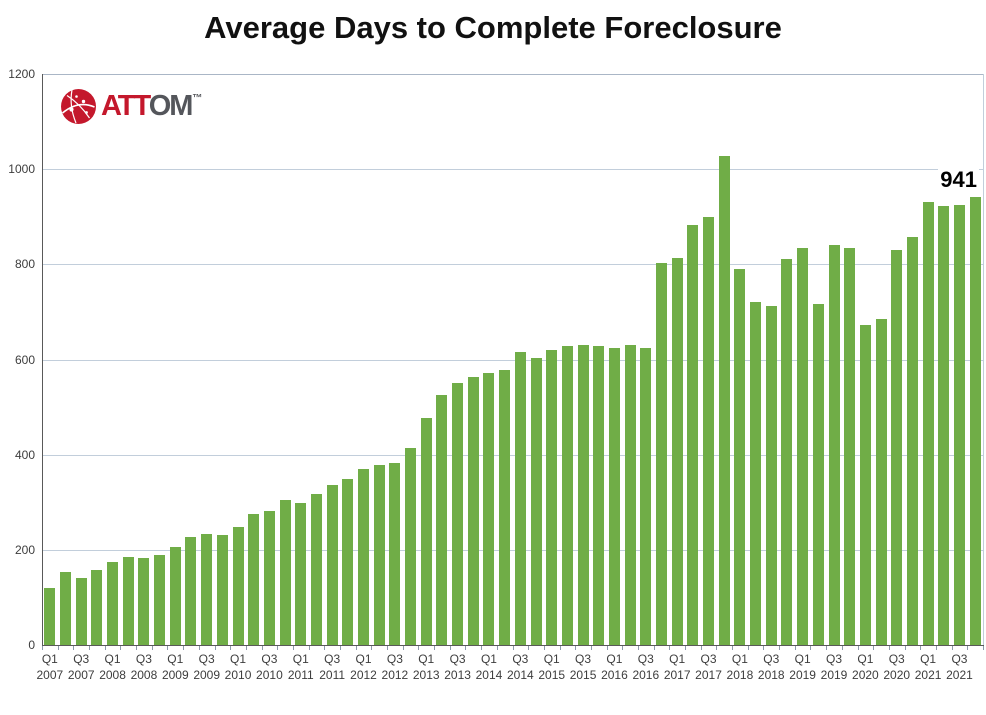 The height and width of the screenshot is (715, 986). Describe the element at coordinates (983, 362) in the screenshot. I see `plot-border-right` at that location.